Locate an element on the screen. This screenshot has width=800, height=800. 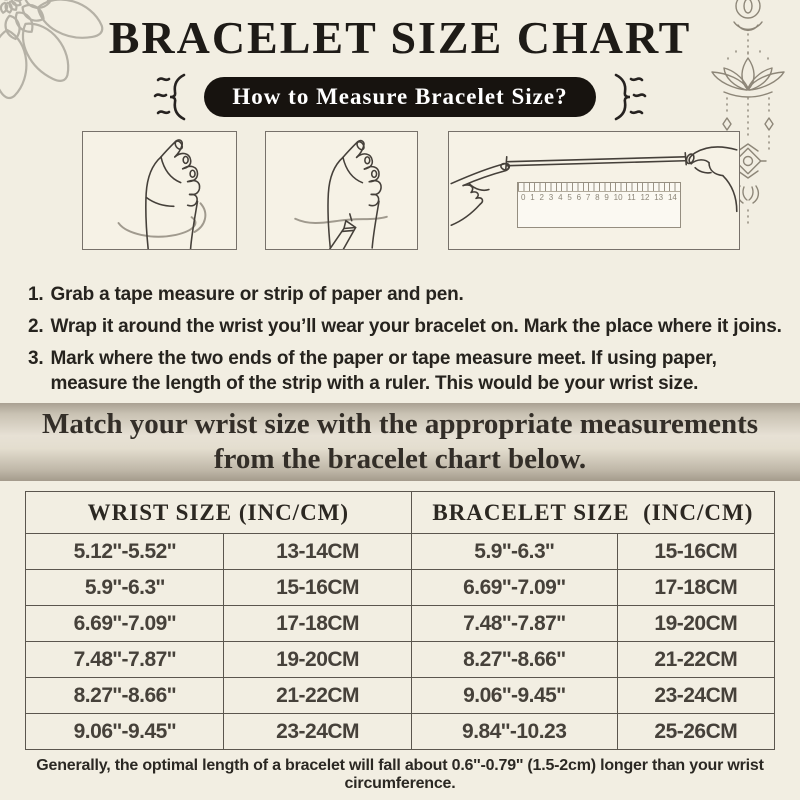
ruler-number: 0 is located at coordinates (523, 197).